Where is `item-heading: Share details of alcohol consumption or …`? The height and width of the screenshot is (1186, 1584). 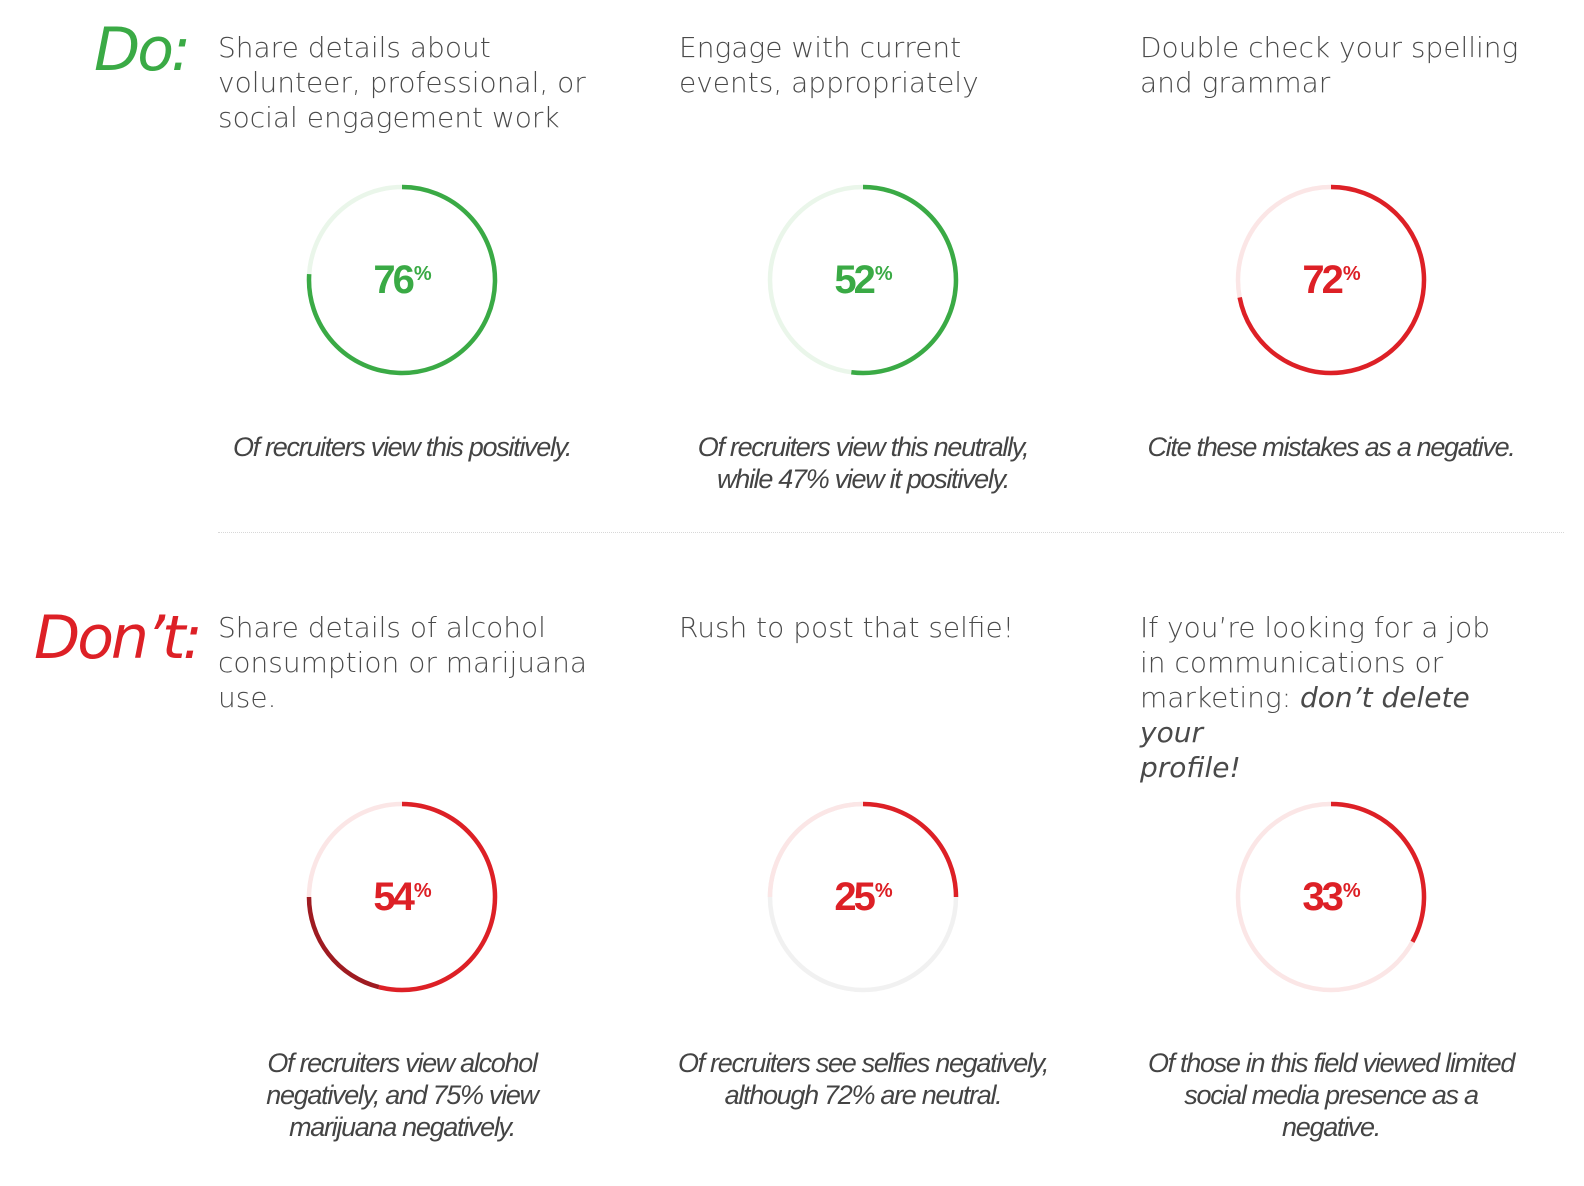
item-heading: Share details of alcohol consumption or … is located at coordinates (403, 662).